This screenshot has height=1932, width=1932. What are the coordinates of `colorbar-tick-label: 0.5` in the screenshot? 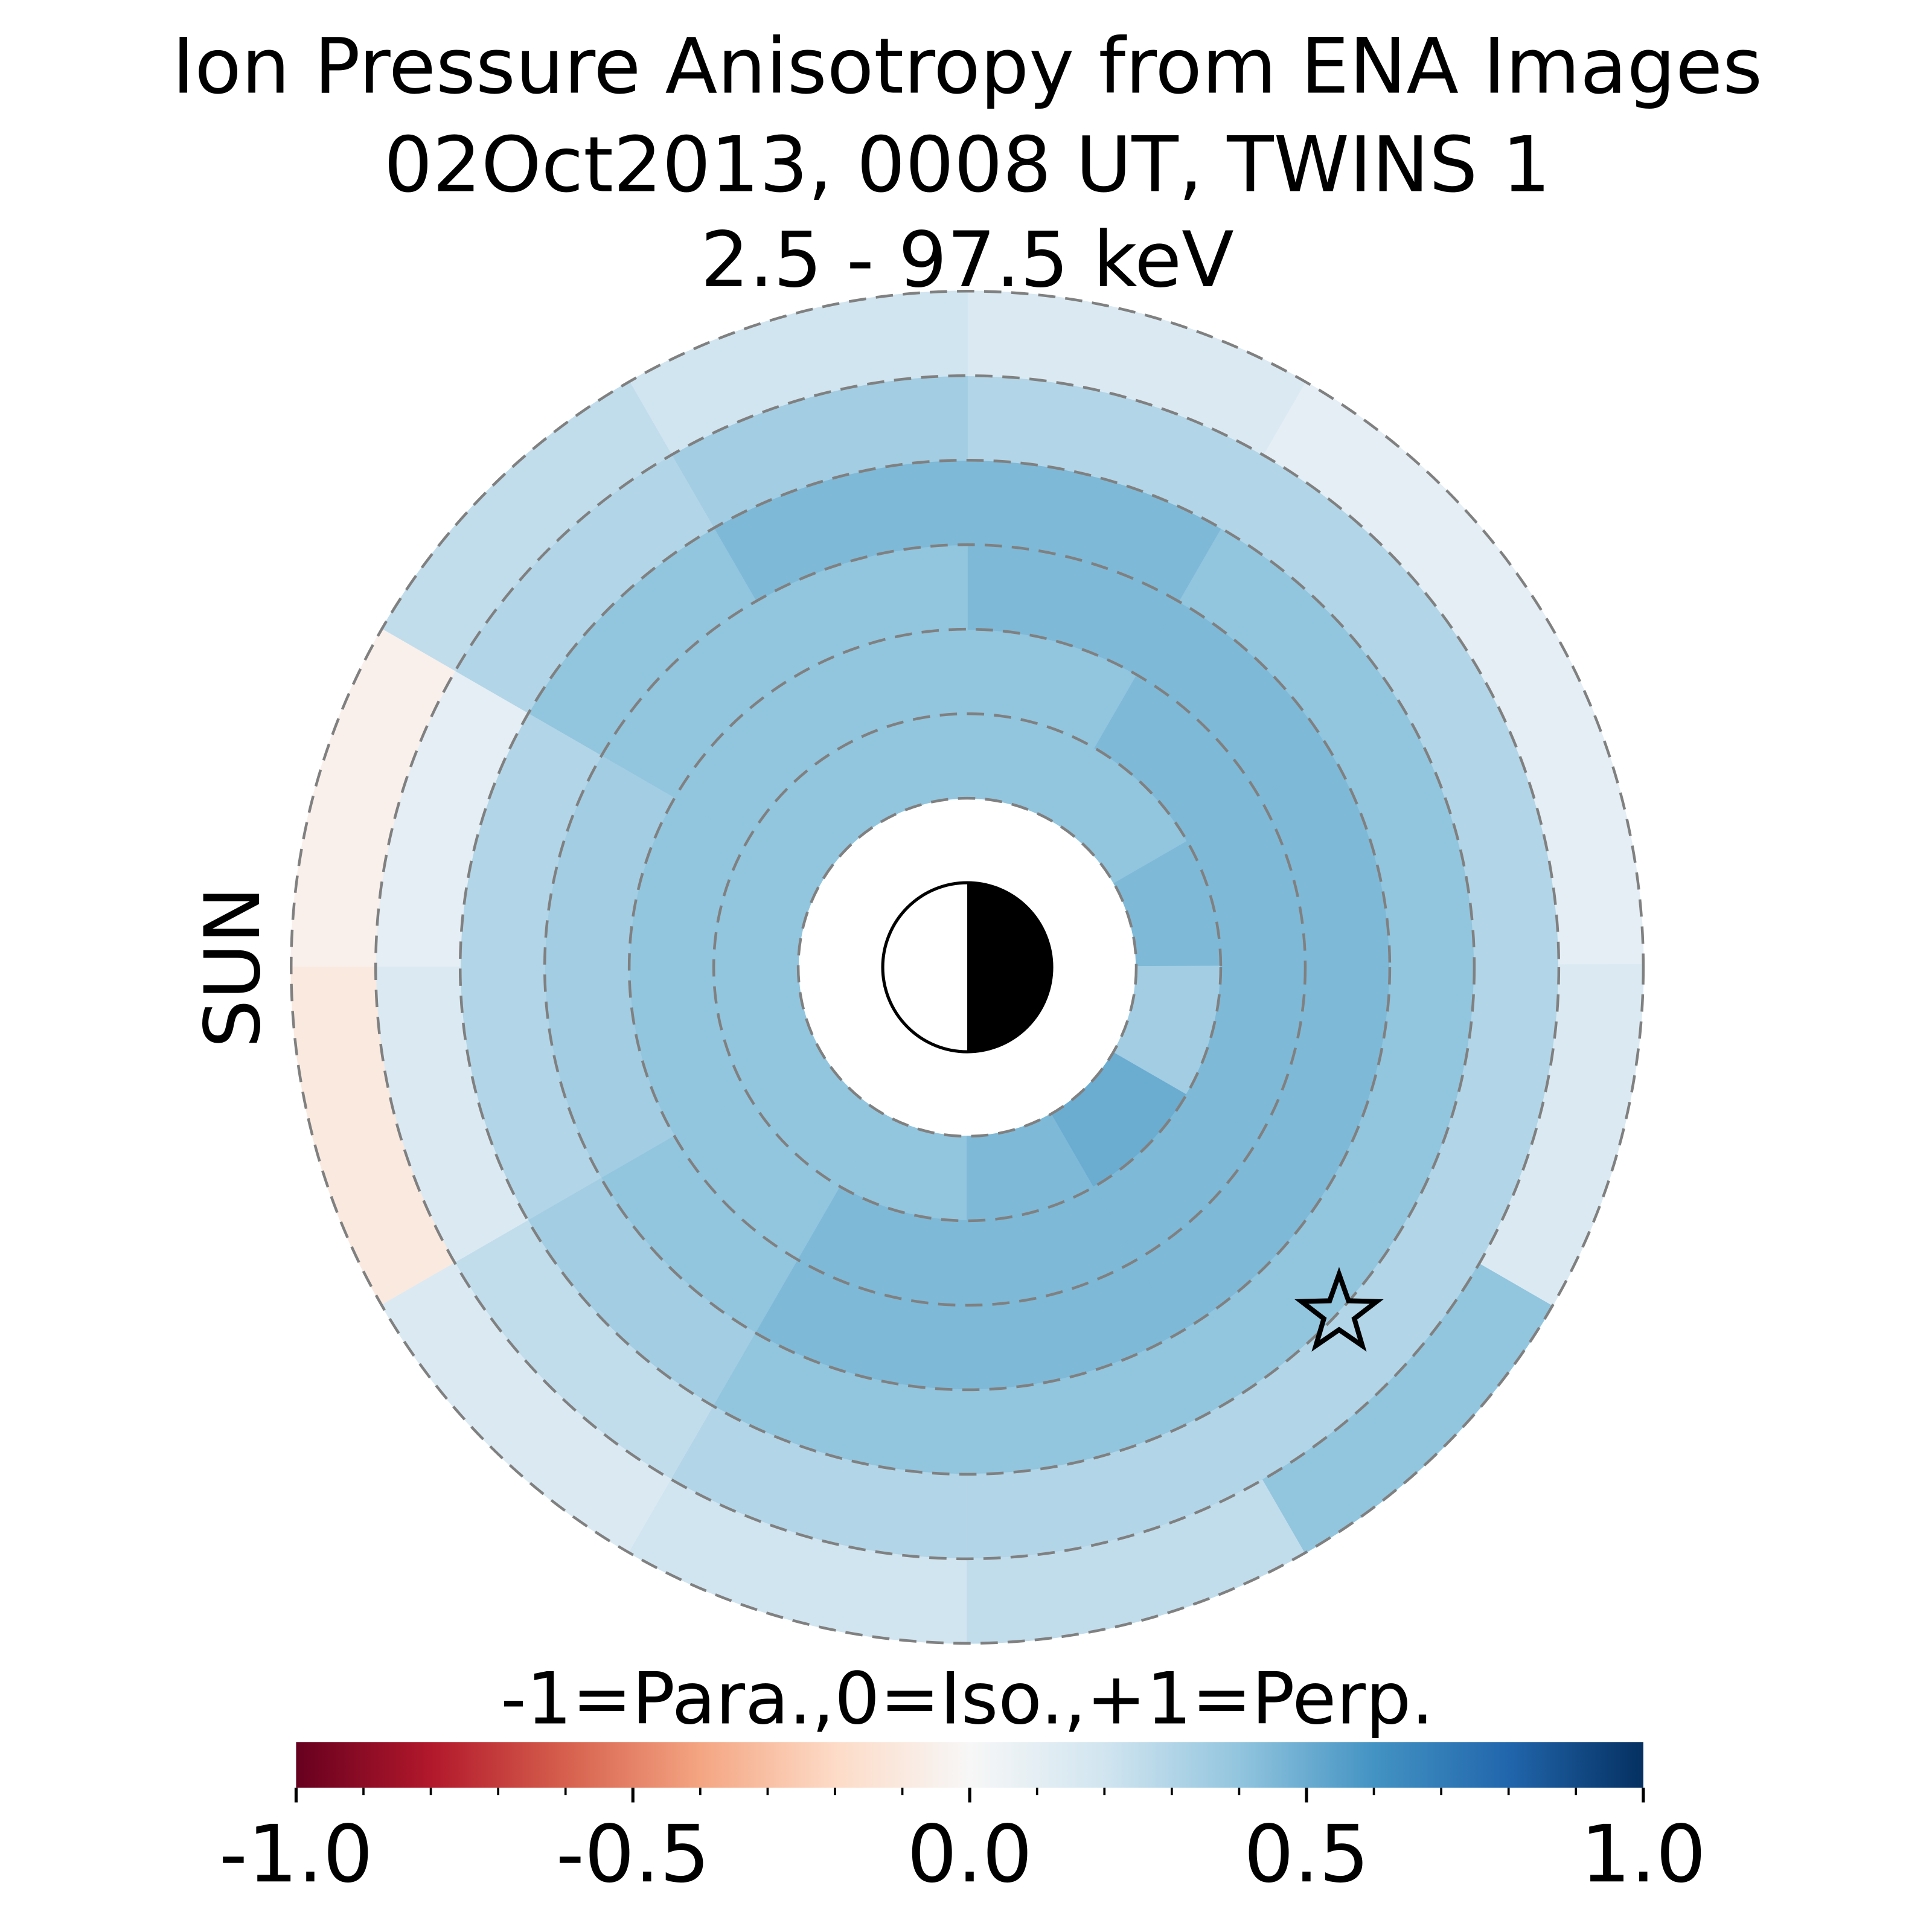 It's located at (1307, 1854).